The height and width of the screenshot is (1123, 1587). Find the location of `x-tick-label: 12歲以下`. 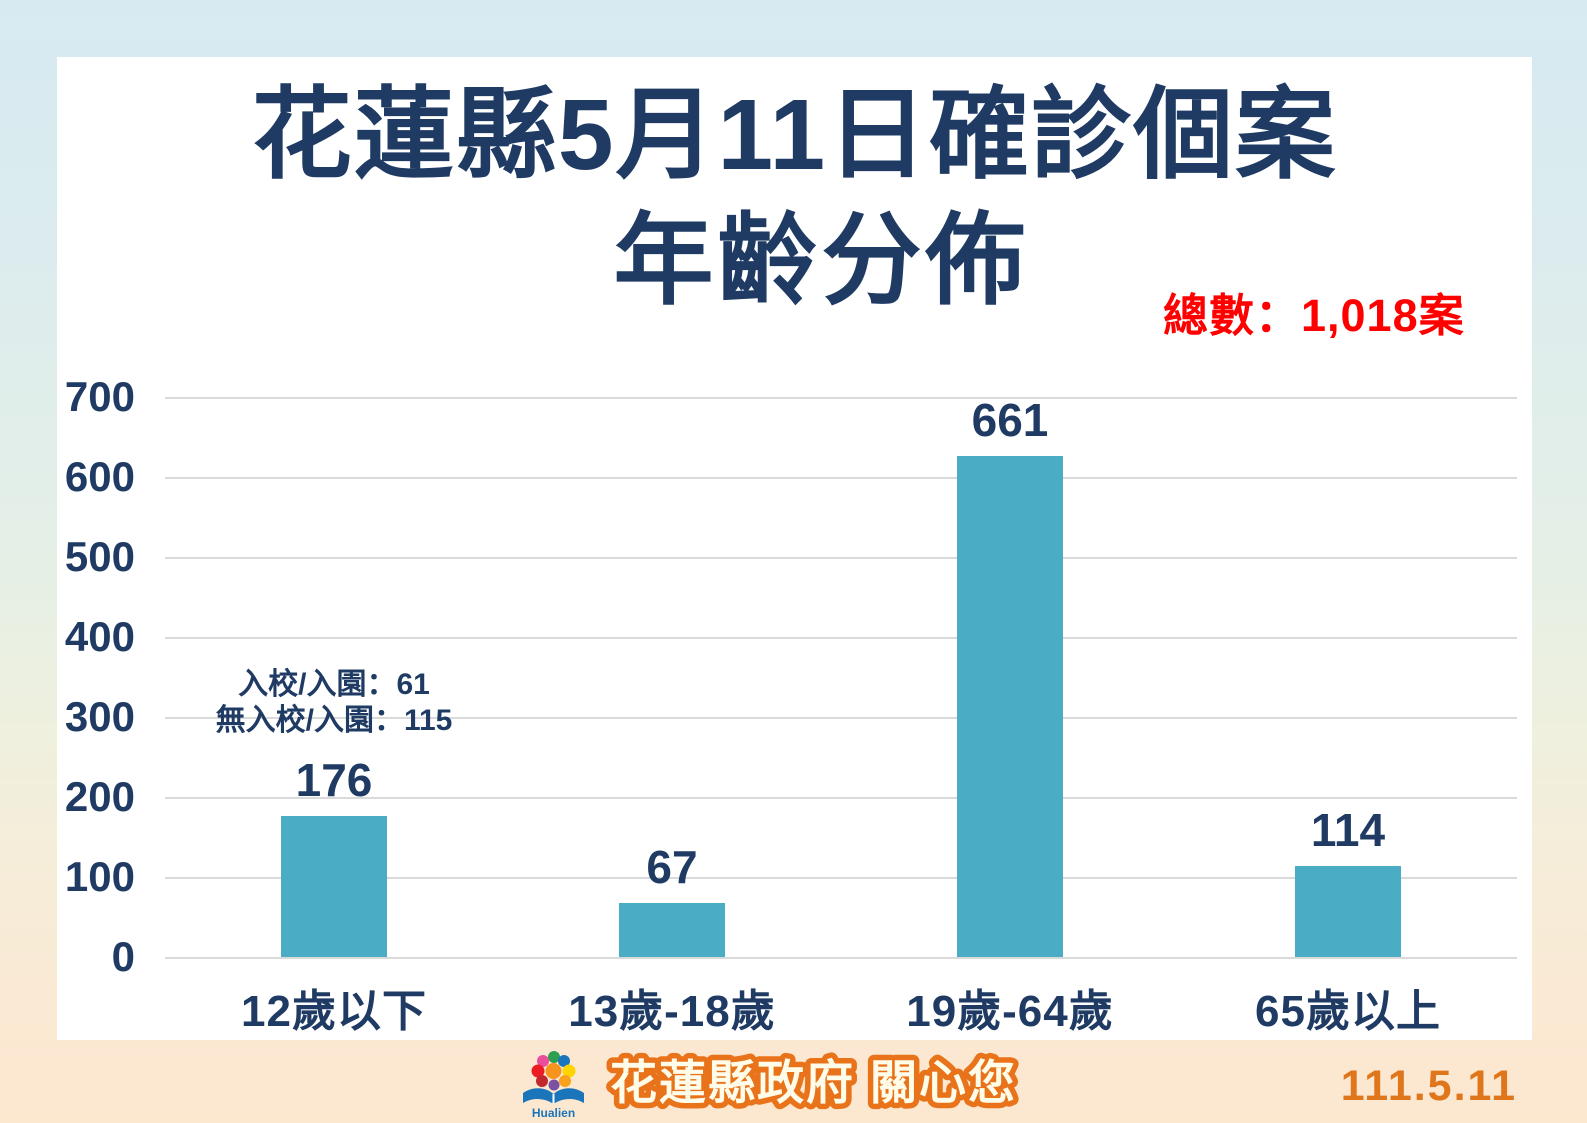

x-tick-label: 12歲以下 is located at coordinates (334, 1011).